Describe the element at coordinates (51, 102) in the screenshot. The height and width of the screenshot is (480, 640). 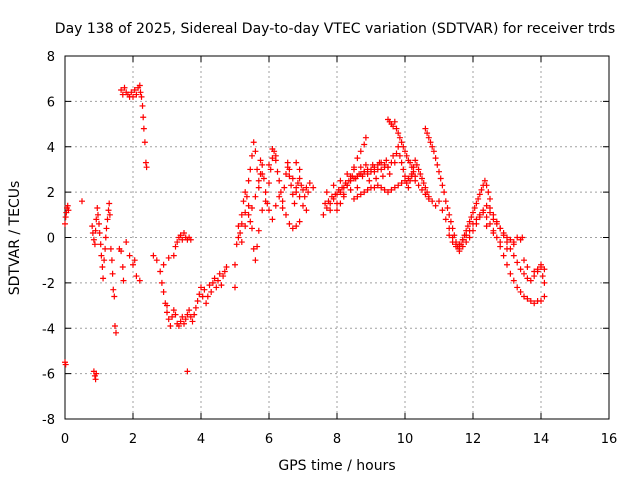
I see `y-tick-label: 6` at that location.